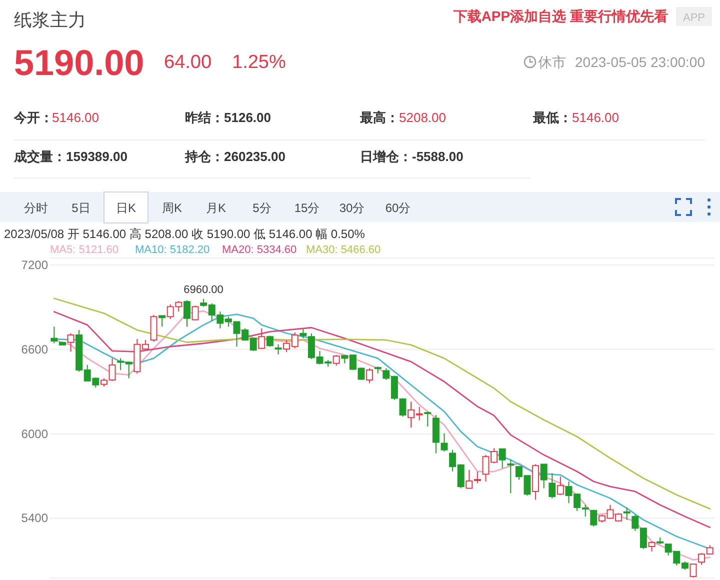  I want to click on text: 分时, so click(36, 208).